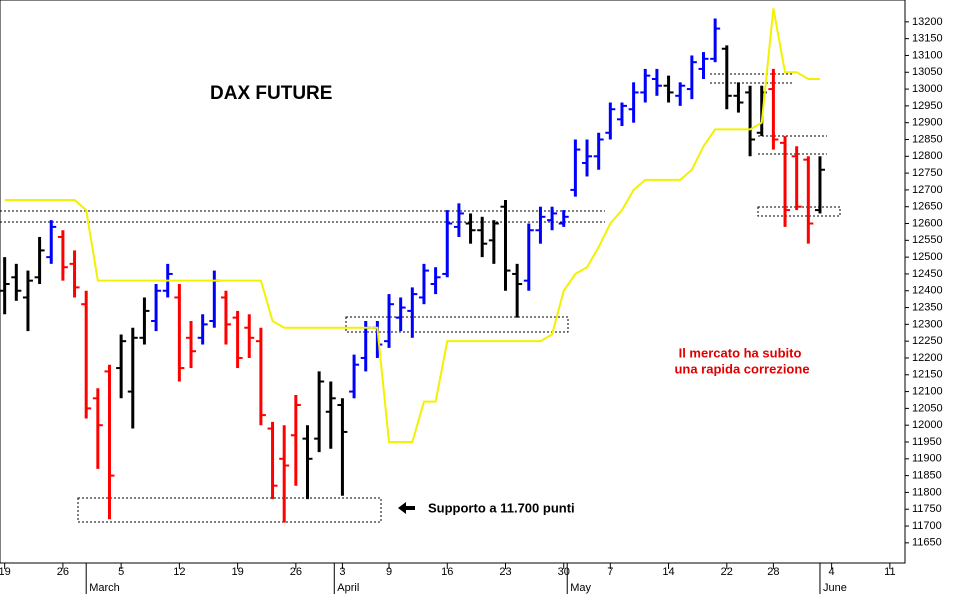 The height and width of the screenshot is (594, 954). What do you see at coordinates (271, 93) in the screenshot?
I see `chart-title: DAX FUTURE` at bounding box center [271, 93].